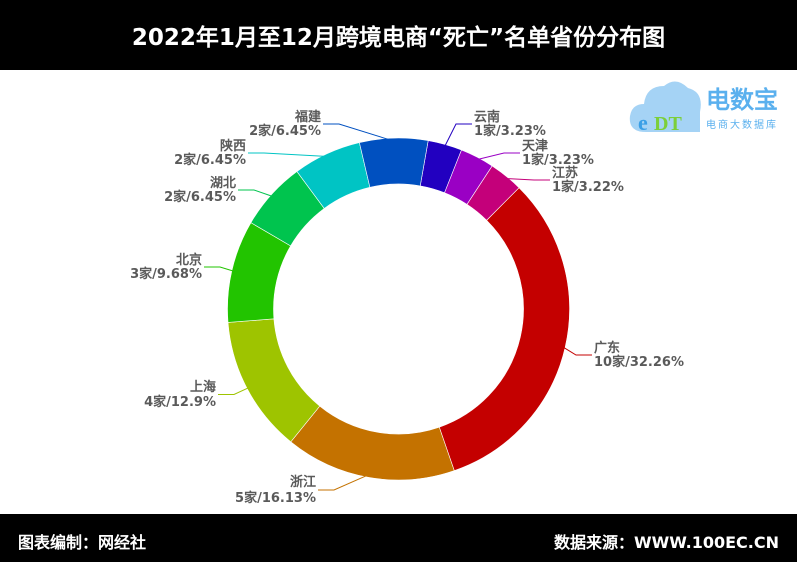 This screenshot has width=797, height=562. What do you see at coordinates (588, 187) in the screenshot?
I see `slice-label-value: 1家/3.22%` at bounding box center [588, 187].